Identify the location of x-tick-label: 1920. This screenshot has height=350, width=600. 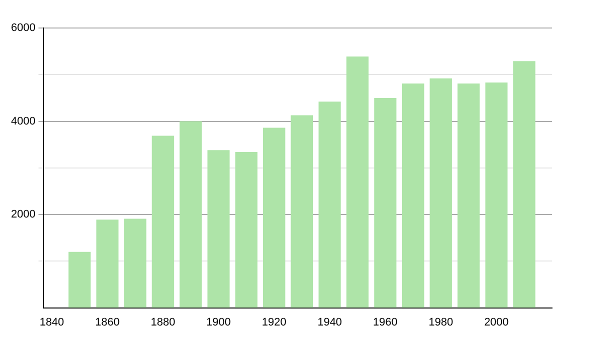
(274, 322).